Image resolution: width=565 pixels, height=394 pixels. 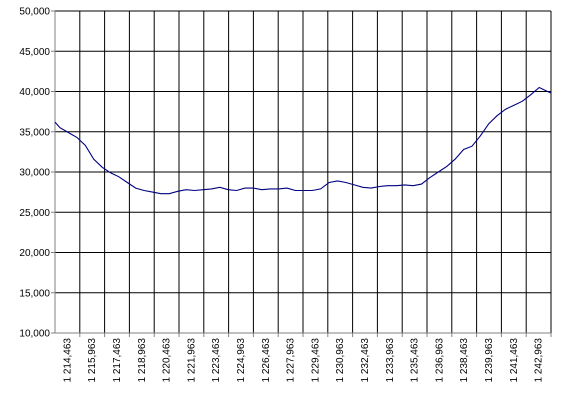 I want to click on y-tick-label: 35,000, so click(x=34, y=132).